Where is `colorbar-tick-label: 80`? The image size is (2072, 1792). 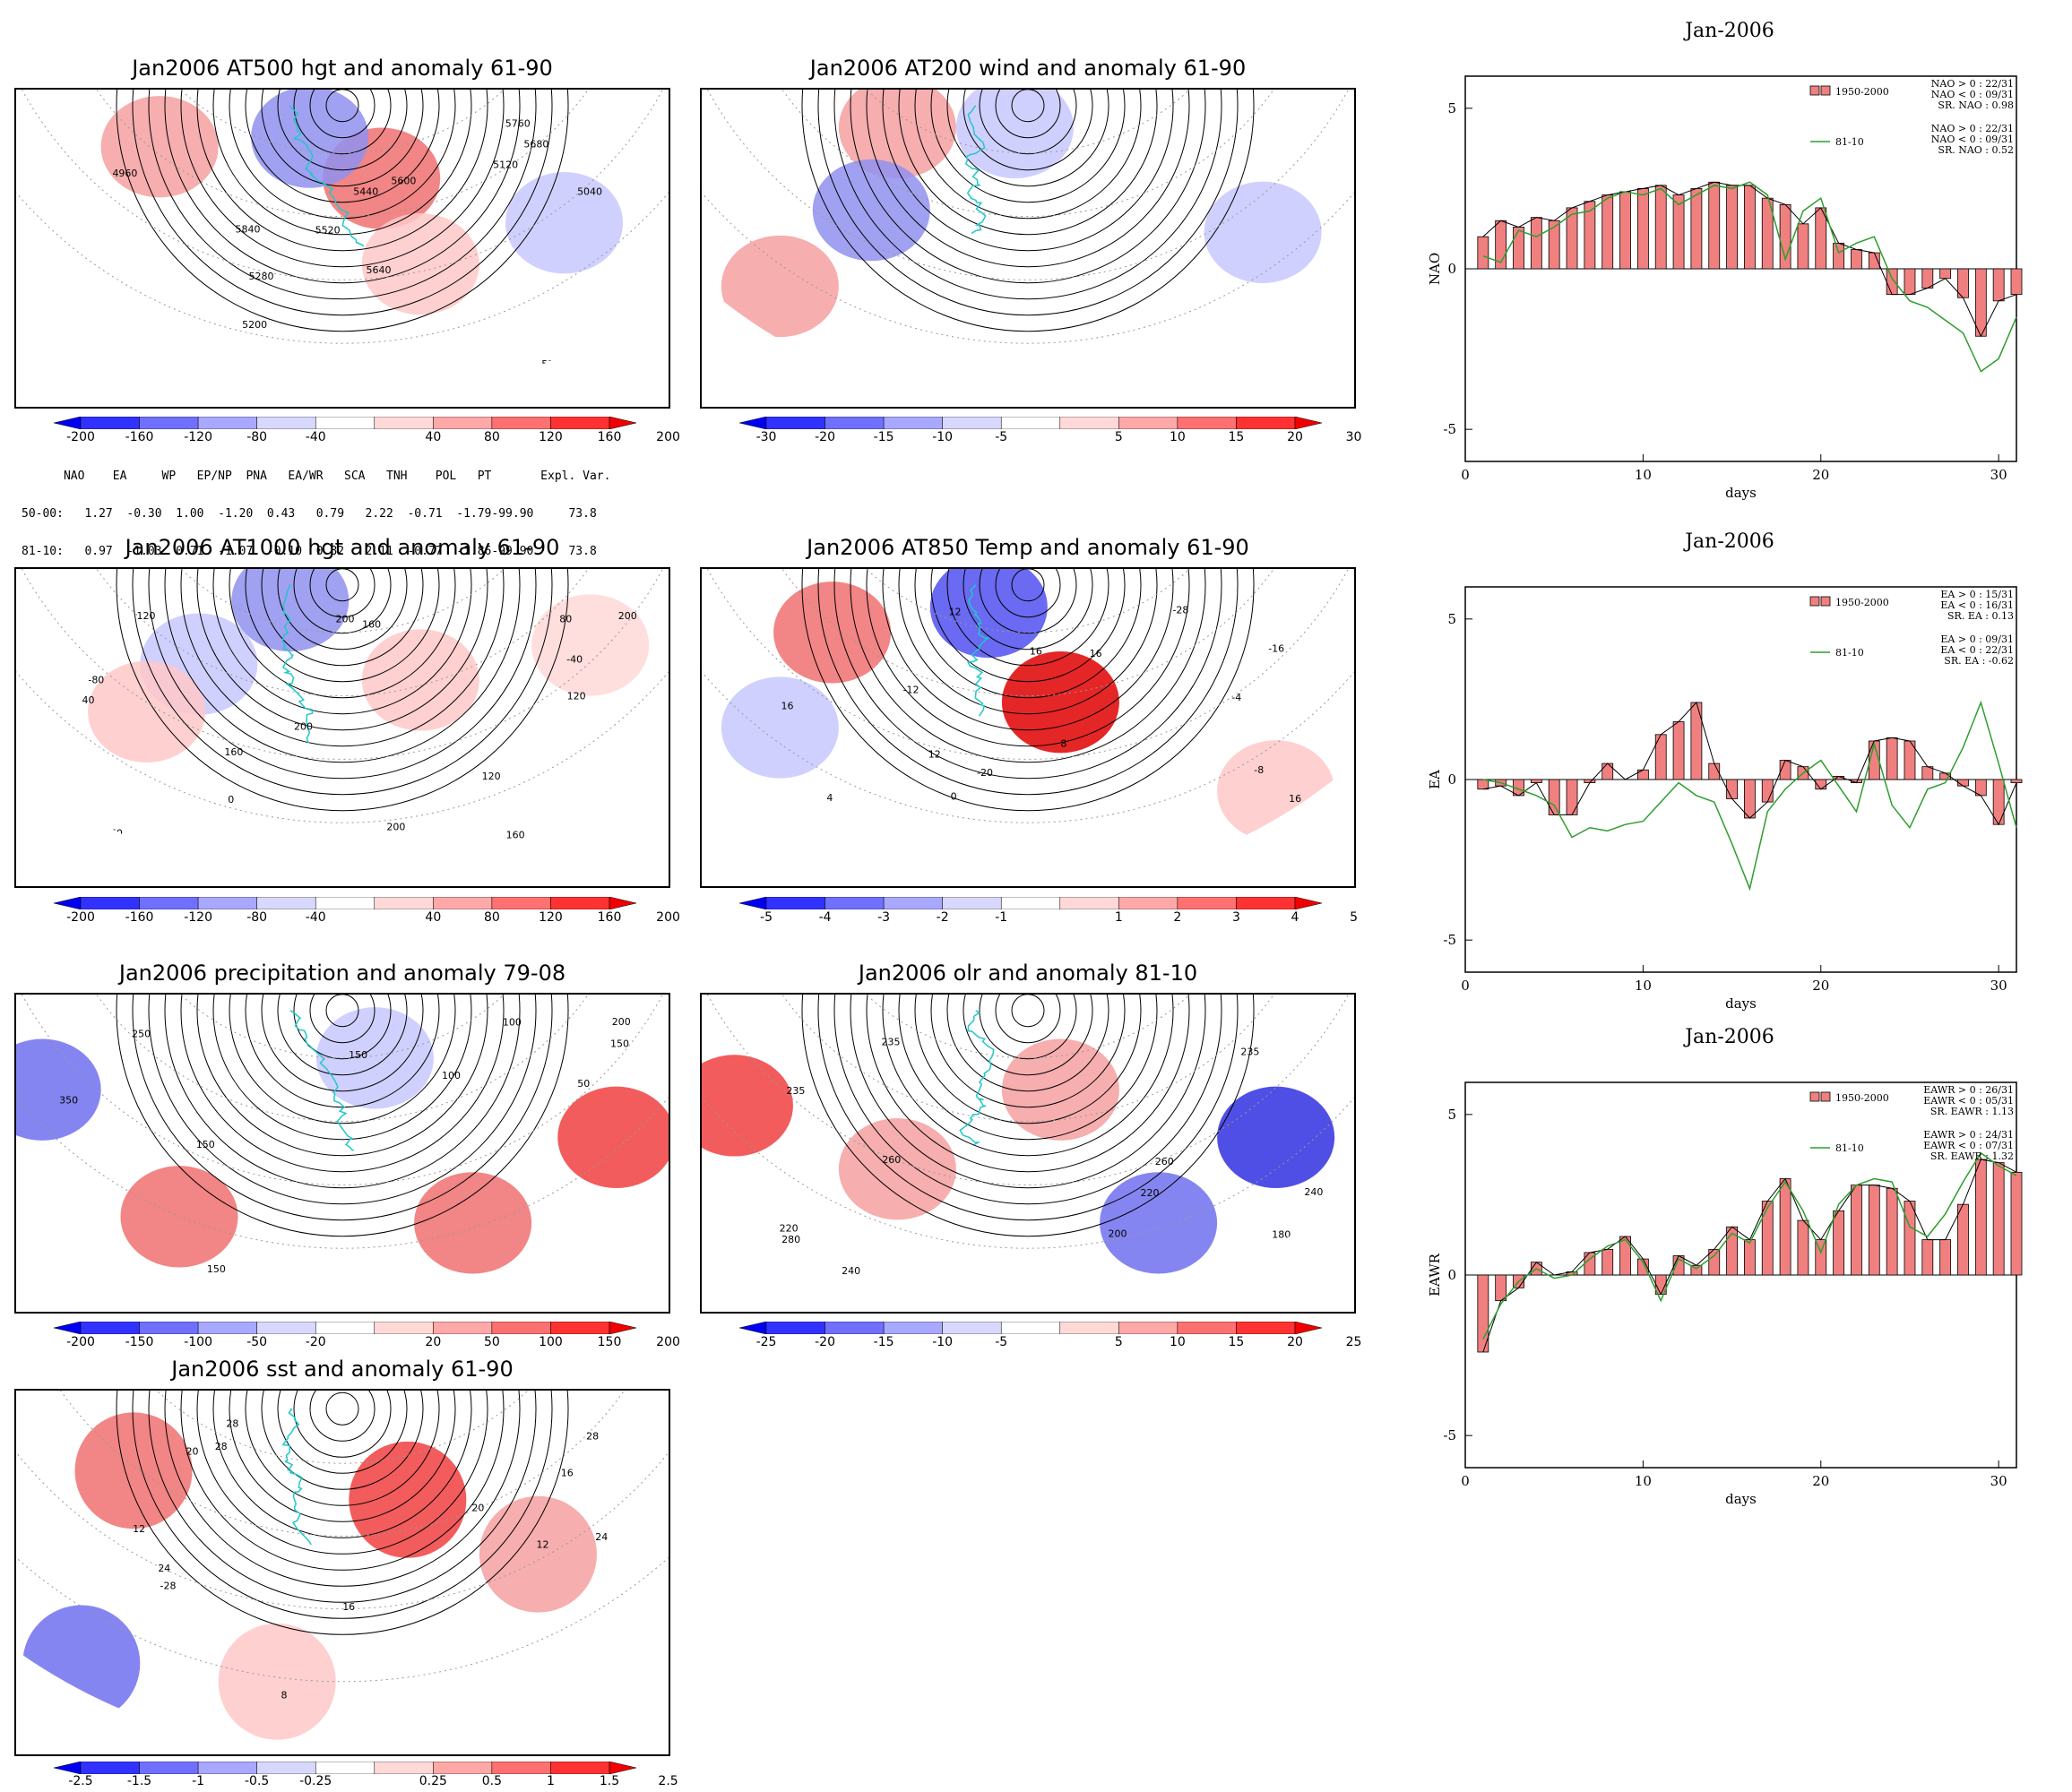 colorbar-tick-label: 80 is located at coordinates (491, 918).